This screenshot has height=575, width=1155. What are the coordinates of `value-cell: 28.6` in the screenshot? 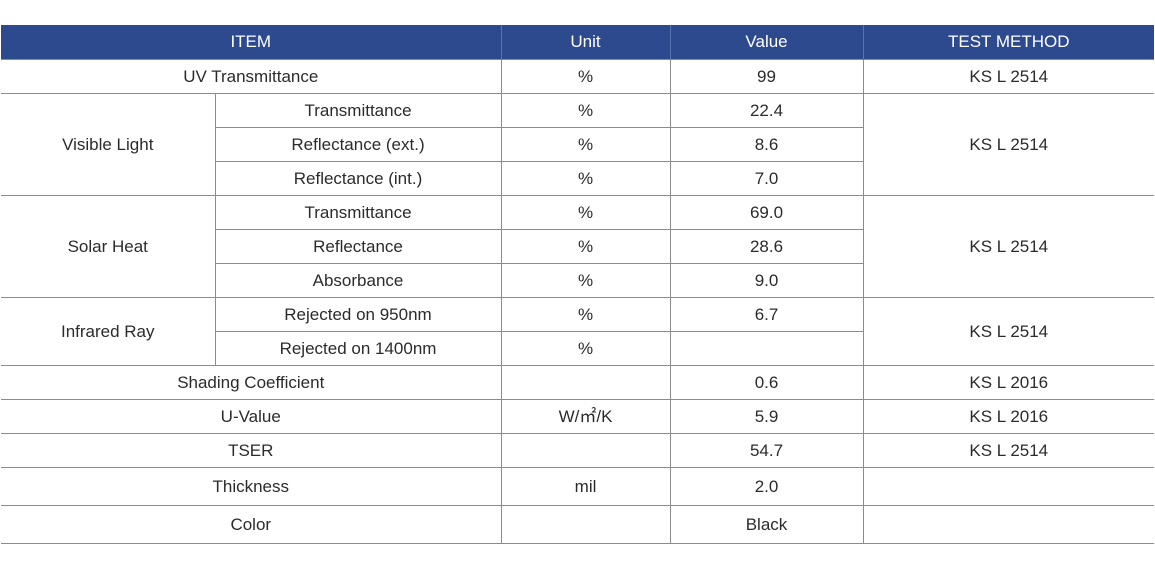 It's located at (766, 246).